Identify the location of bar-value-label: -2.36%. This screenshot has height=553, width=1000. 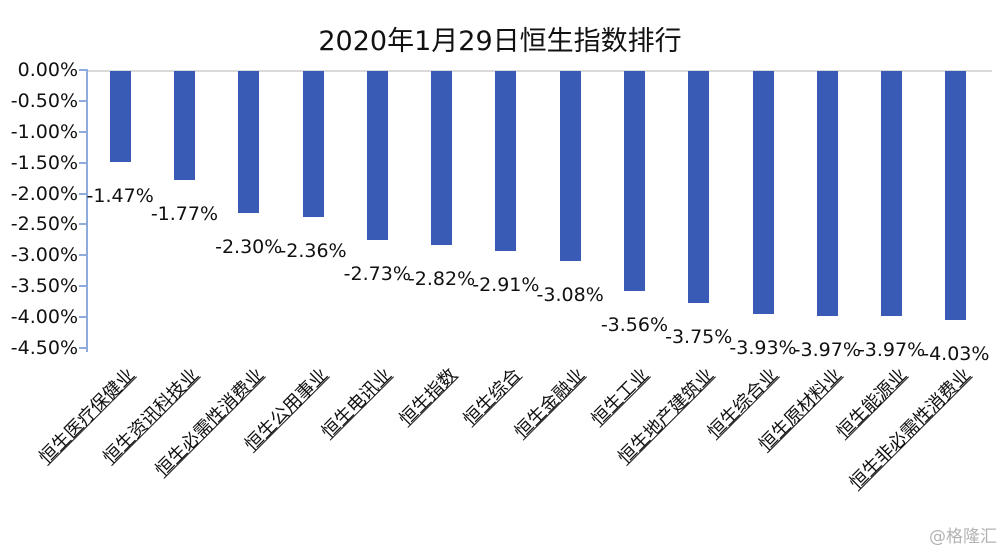
(313, 250).